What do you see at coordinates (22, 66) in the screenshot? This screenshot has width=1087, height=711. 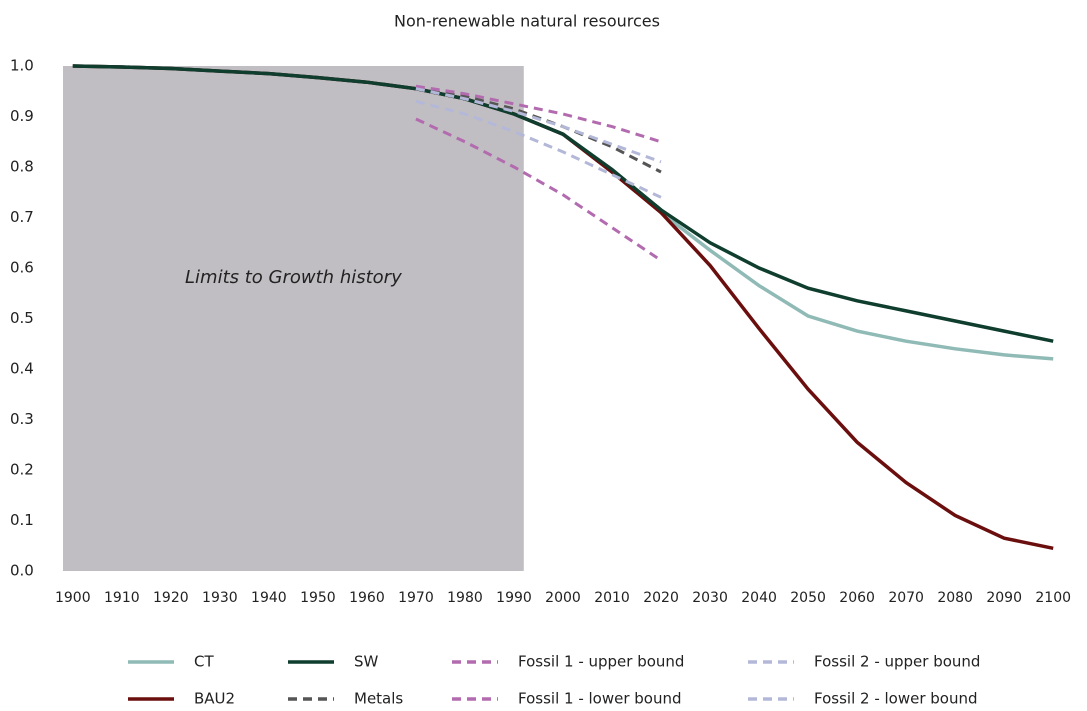 I see `y-tick-label: 1.0` at bounding box center [22, 66].